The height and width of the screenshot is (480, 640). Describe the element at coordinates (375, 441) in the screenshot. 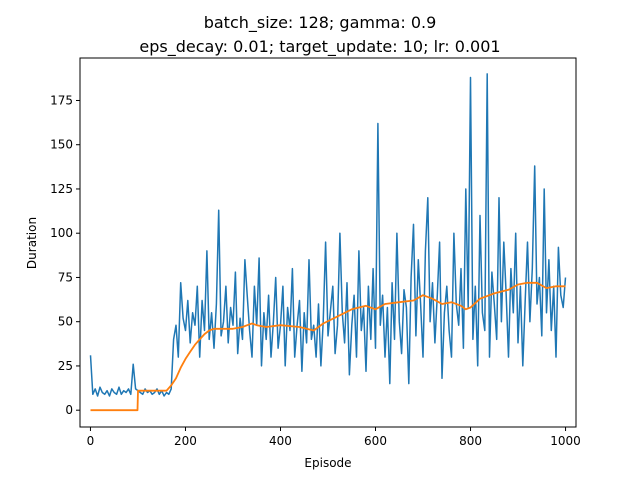

I see `x-tick-label: 600` at that location.